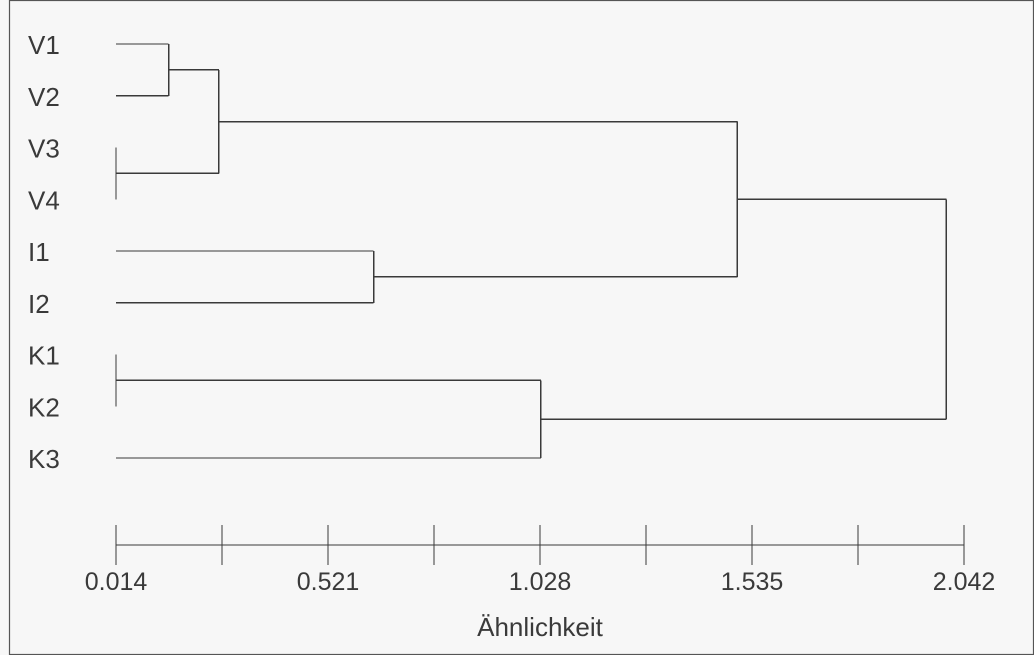 The image size is (1034, 655). I want to click on x-tick-label: 2.042, so click(964, 582).